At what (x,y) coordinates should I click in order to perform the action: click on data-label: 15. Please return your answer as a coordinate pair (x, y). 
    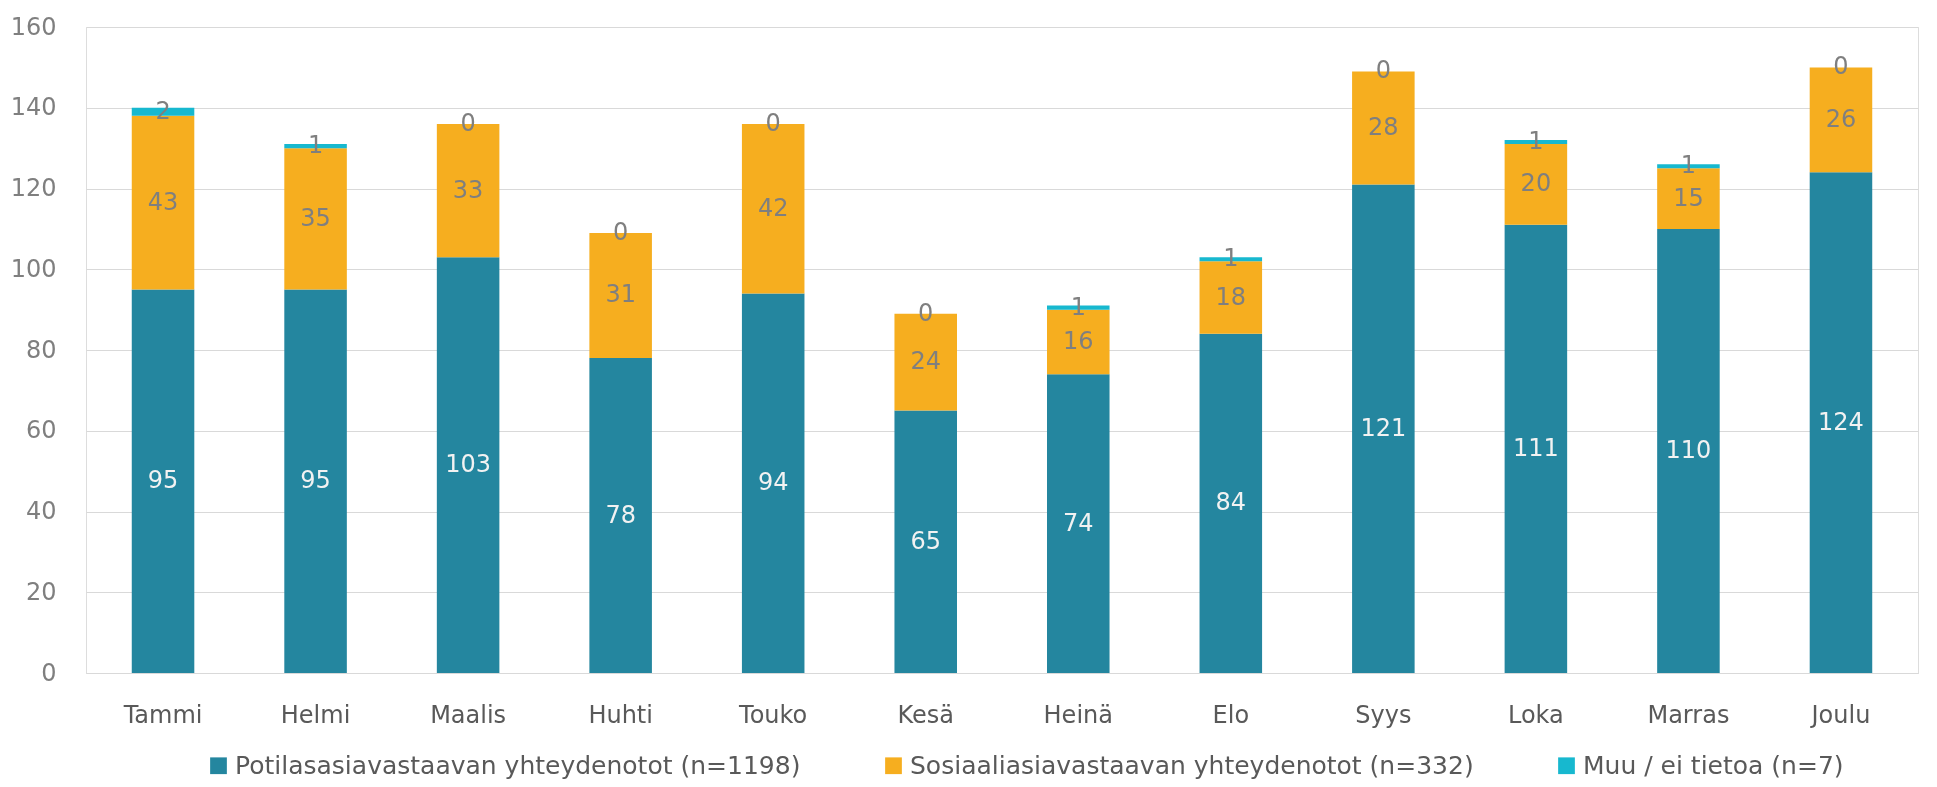
    Looking at the image, I should click on (1688, 197).